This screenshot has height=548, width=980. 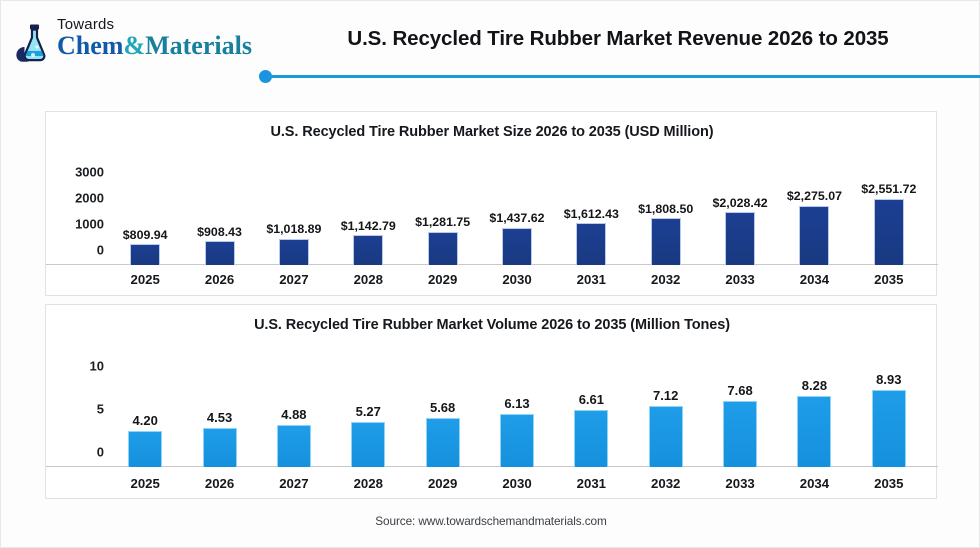 I want to click on bar-group: $1,018.89, so click(x=294, y=220).